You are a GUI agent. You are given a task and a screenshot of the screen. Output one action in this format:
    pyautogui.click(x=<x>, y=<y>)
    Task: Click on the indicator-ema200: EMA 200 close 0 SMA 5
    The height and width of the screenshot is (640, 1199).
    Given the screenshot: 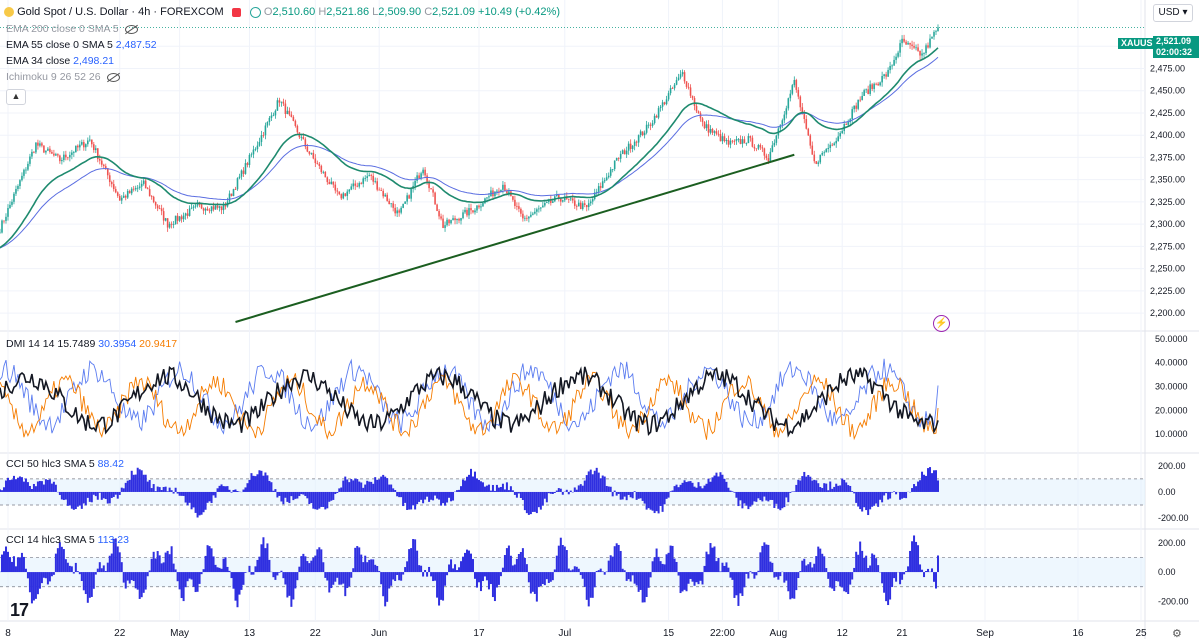 What is the action you would take?
    pyautogui.click(x=72, y=29)
    